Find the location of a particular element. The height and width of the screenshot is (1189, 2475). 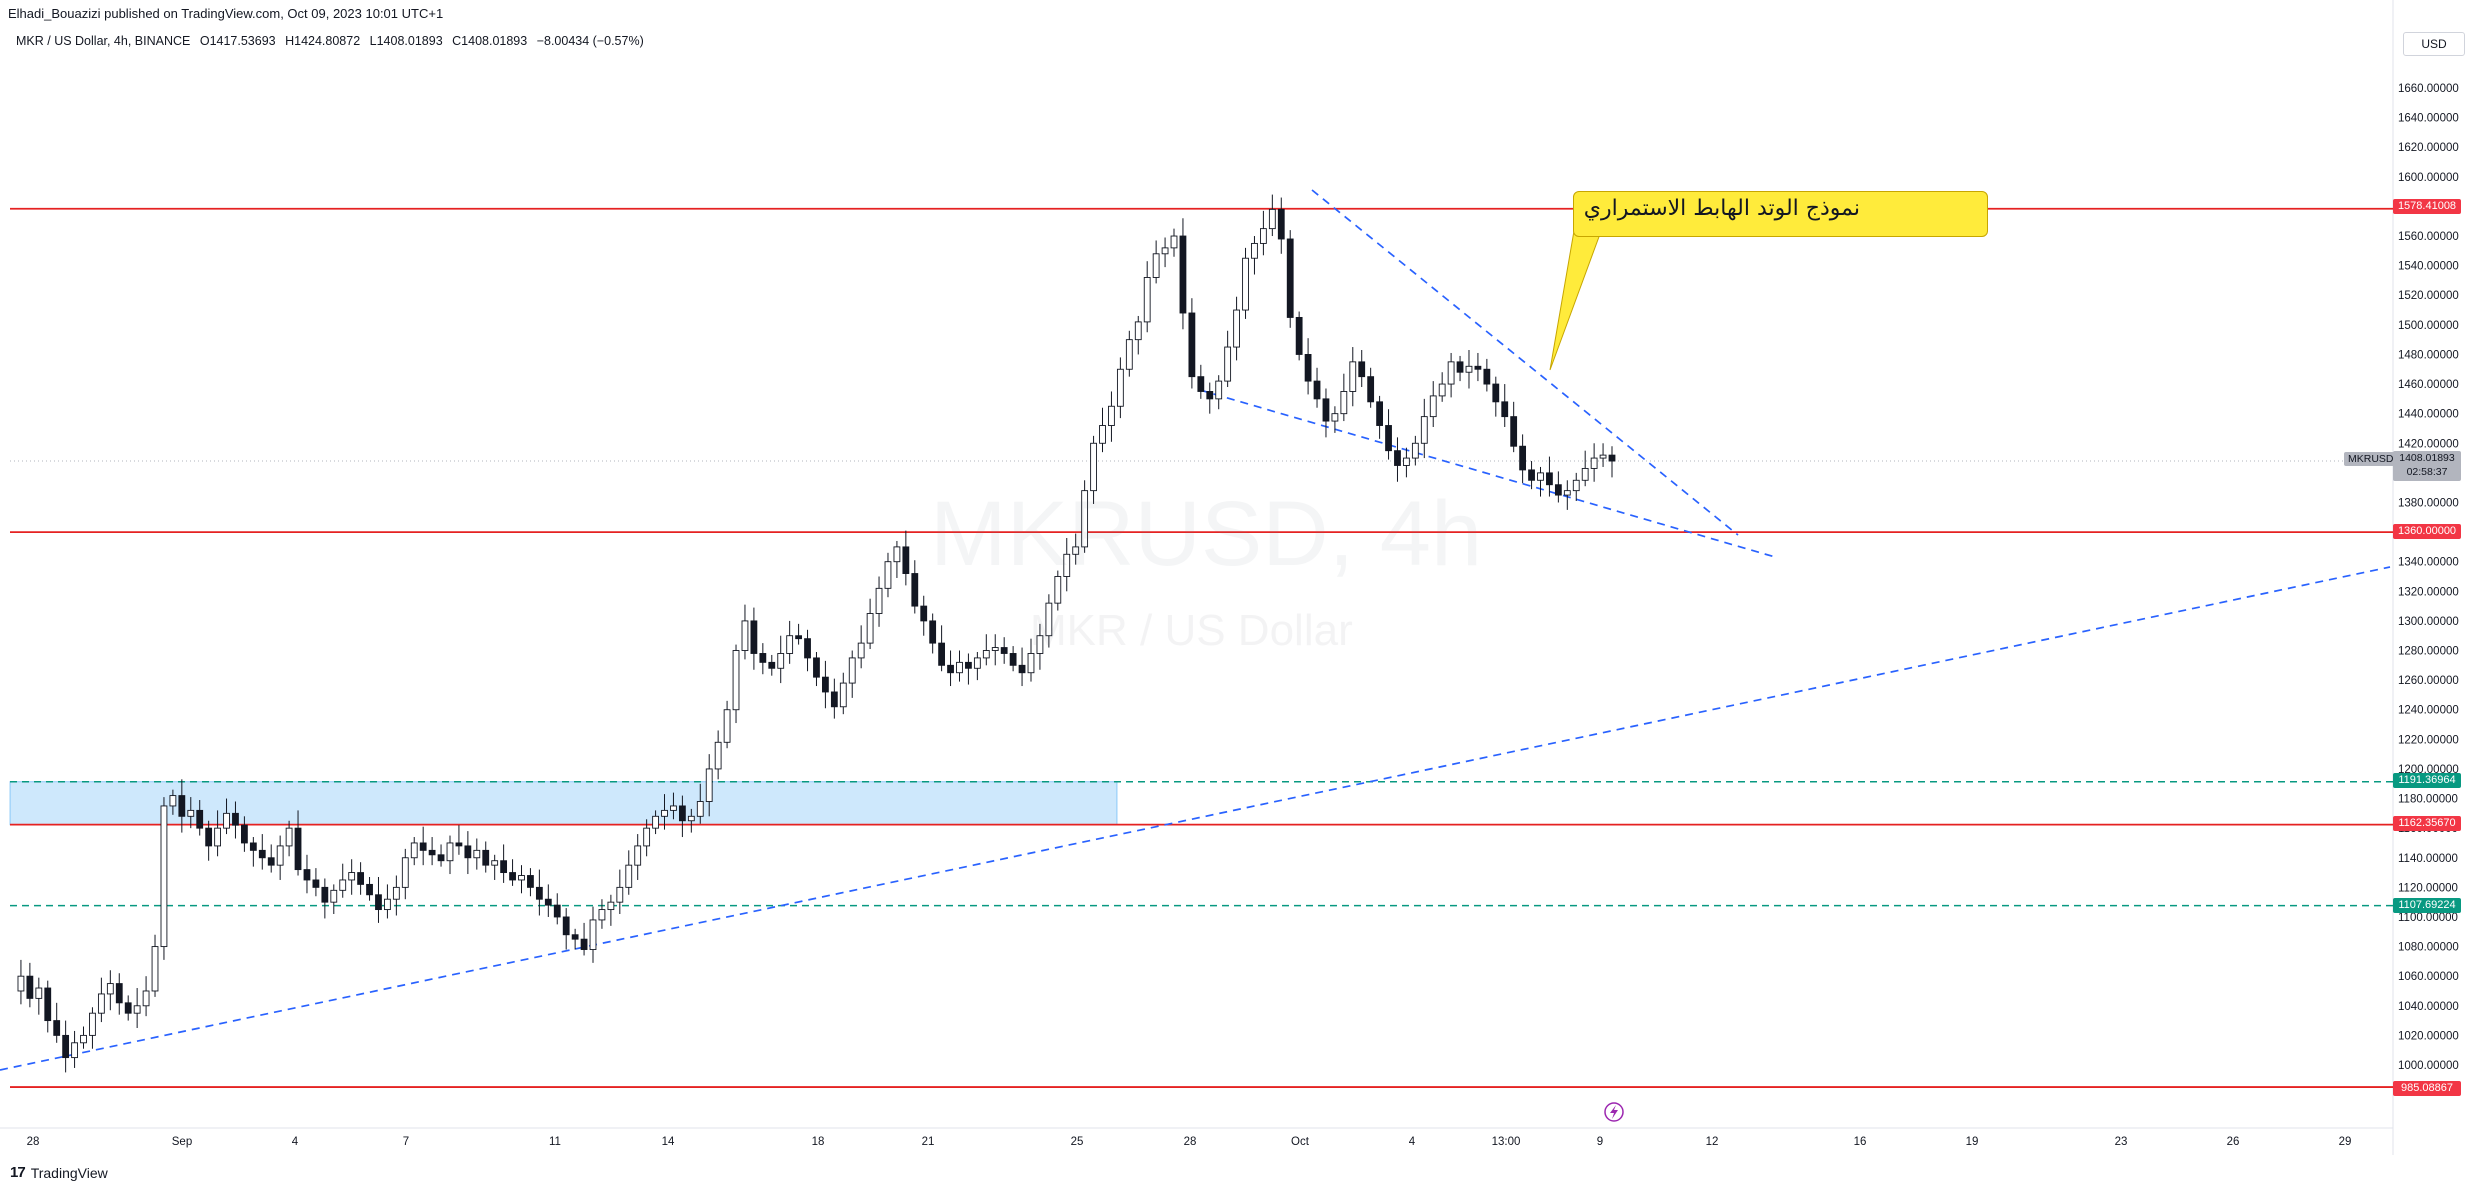

ohlc-change: −8.00434 (−0.57%) is located at coordinates (590, 41).